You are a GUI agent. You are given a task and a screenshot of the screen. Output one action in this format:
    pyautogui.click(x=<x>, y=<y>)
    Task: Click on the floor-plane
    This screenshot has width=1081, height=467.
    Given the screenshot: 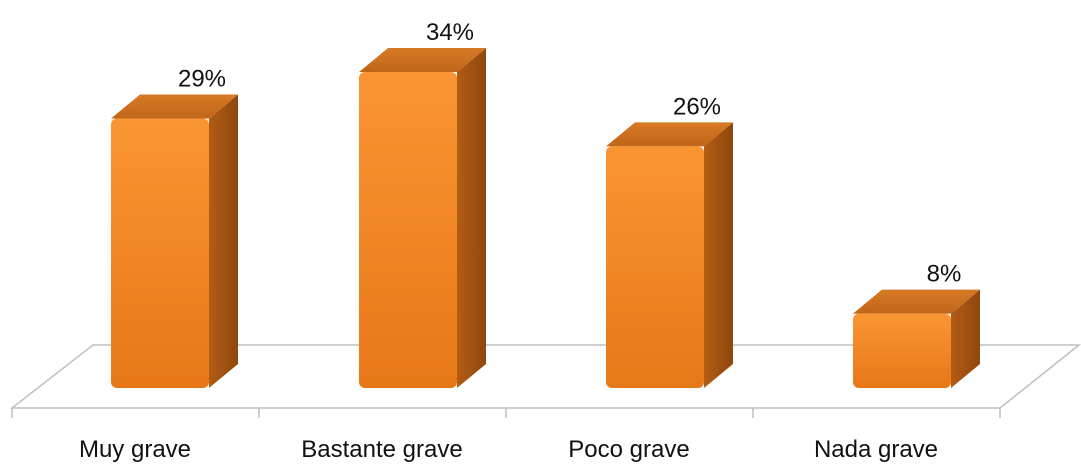 What is the action you would take?
    pyautogui.click(x=545, y=376)
    